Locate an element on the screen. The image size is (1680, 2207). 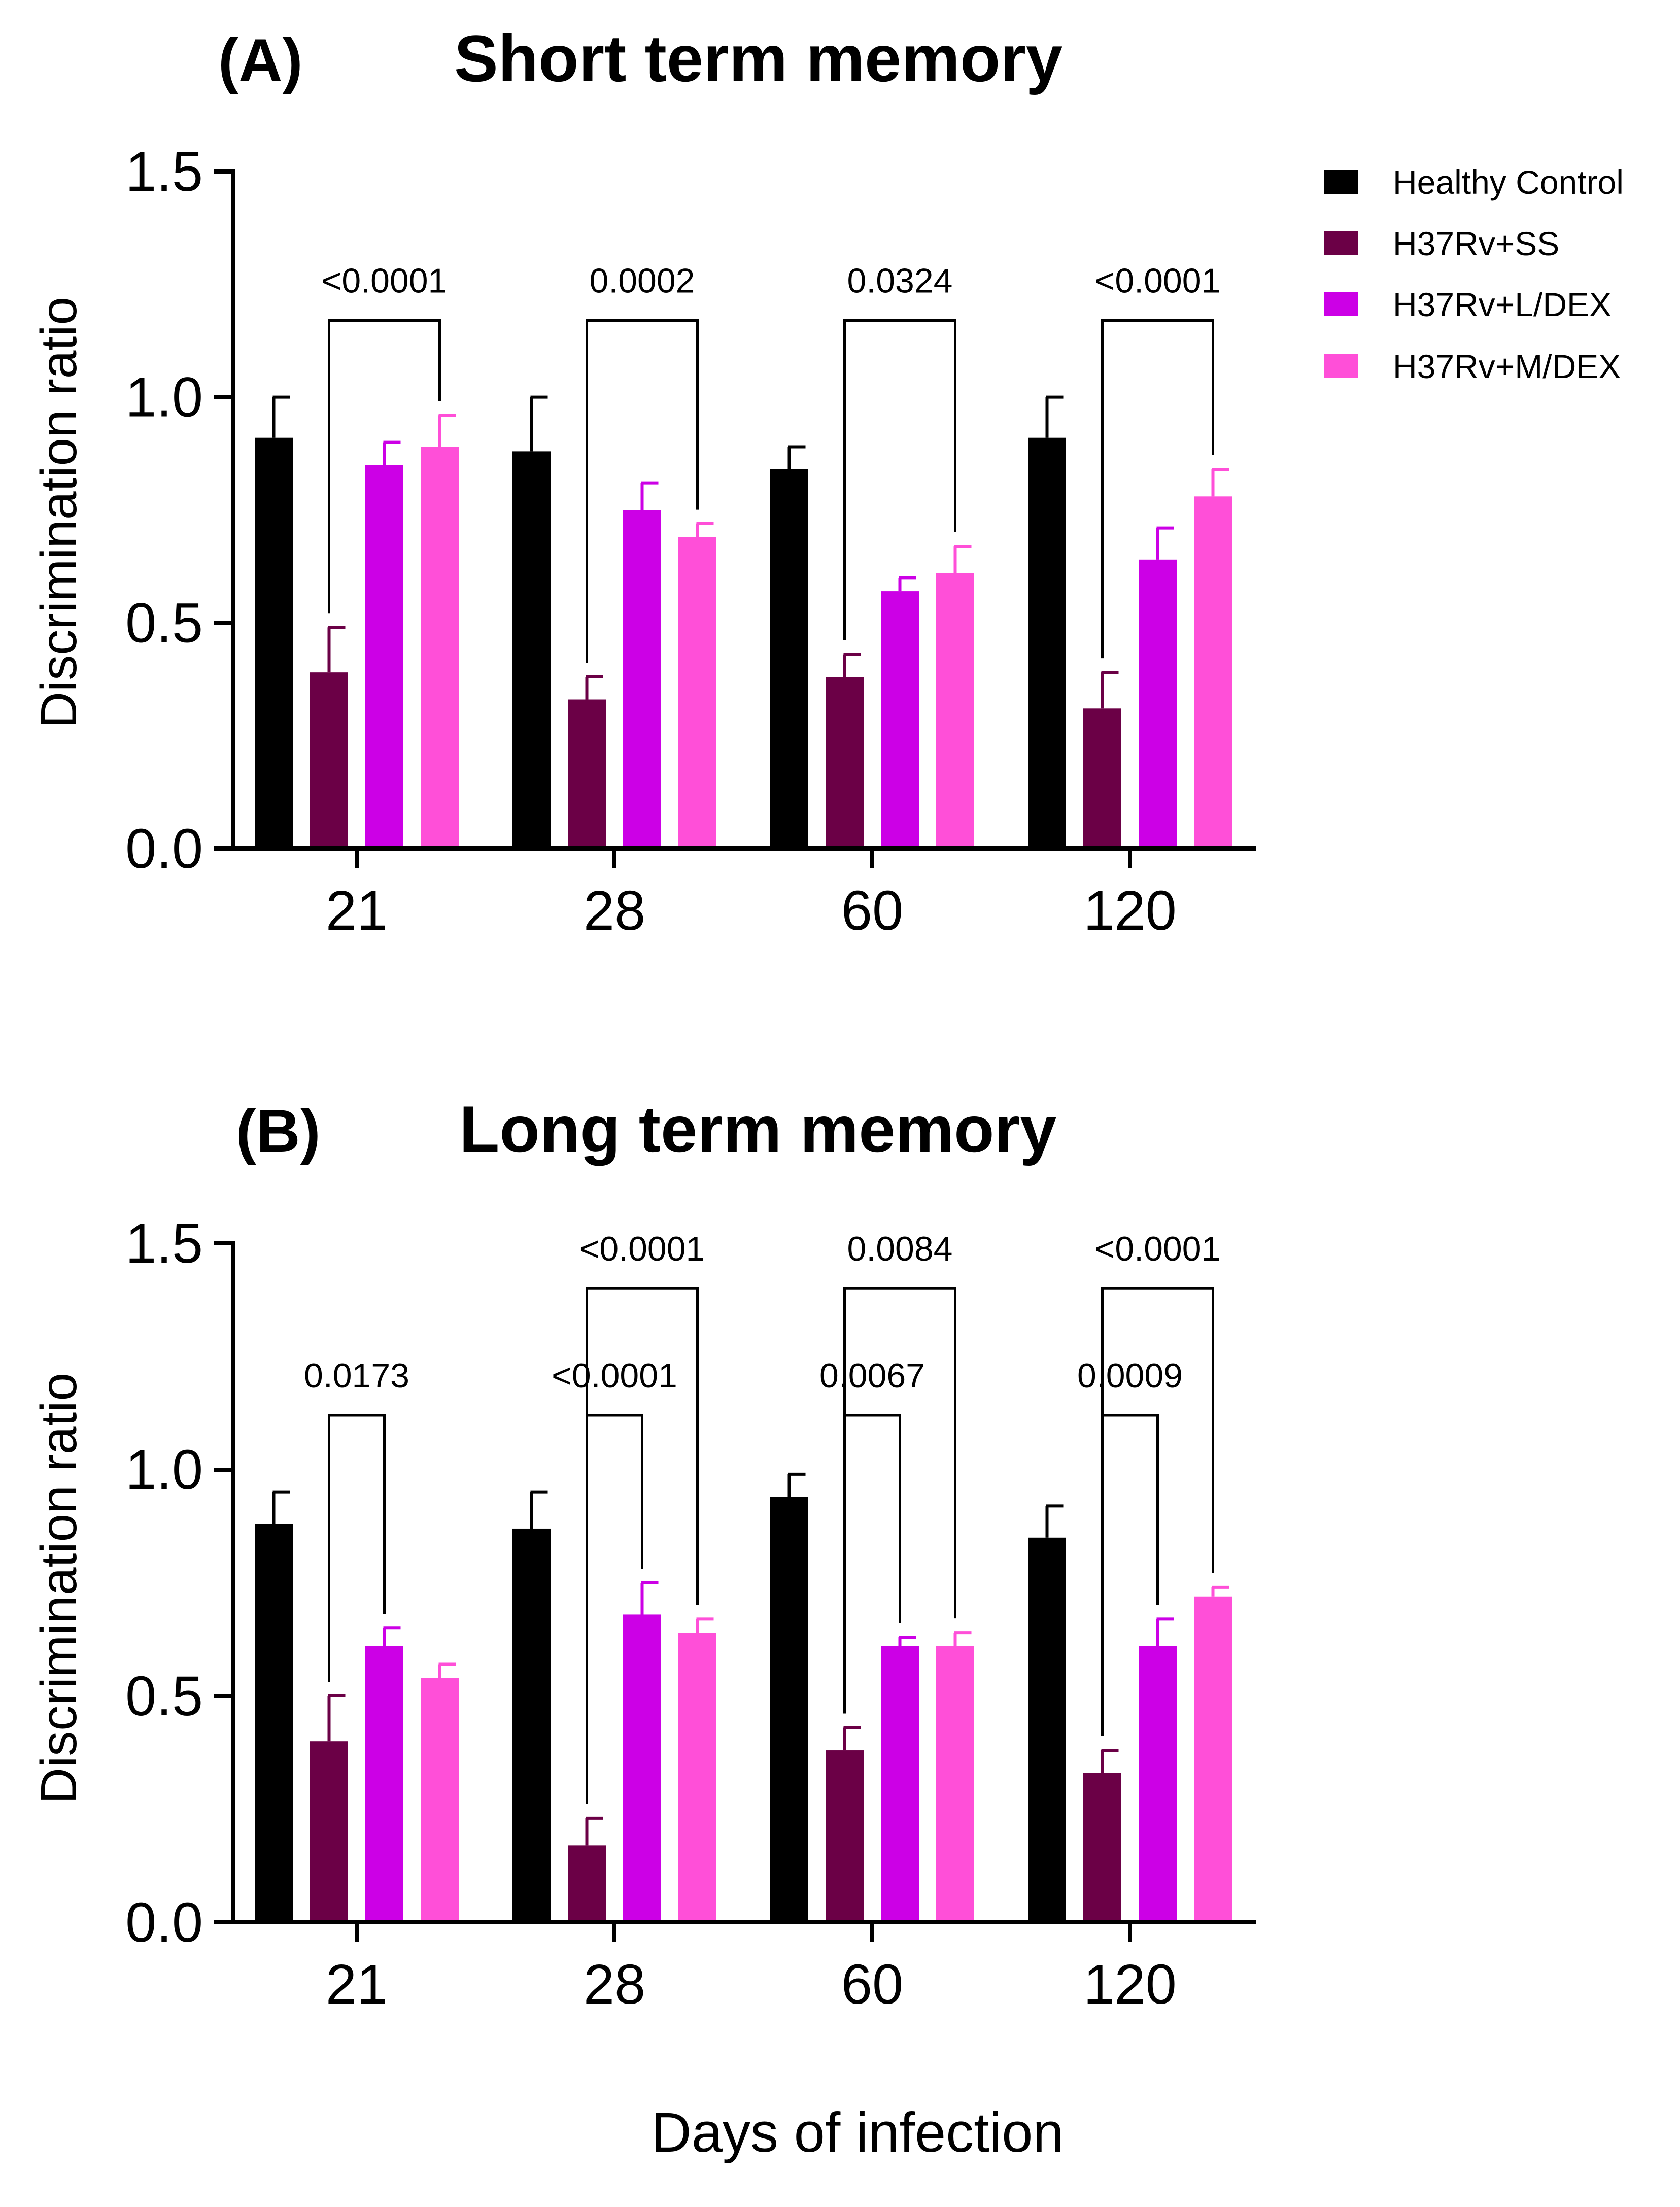
legend-item: H37Rv+M/DEX is located at coordinates (1472, 366).